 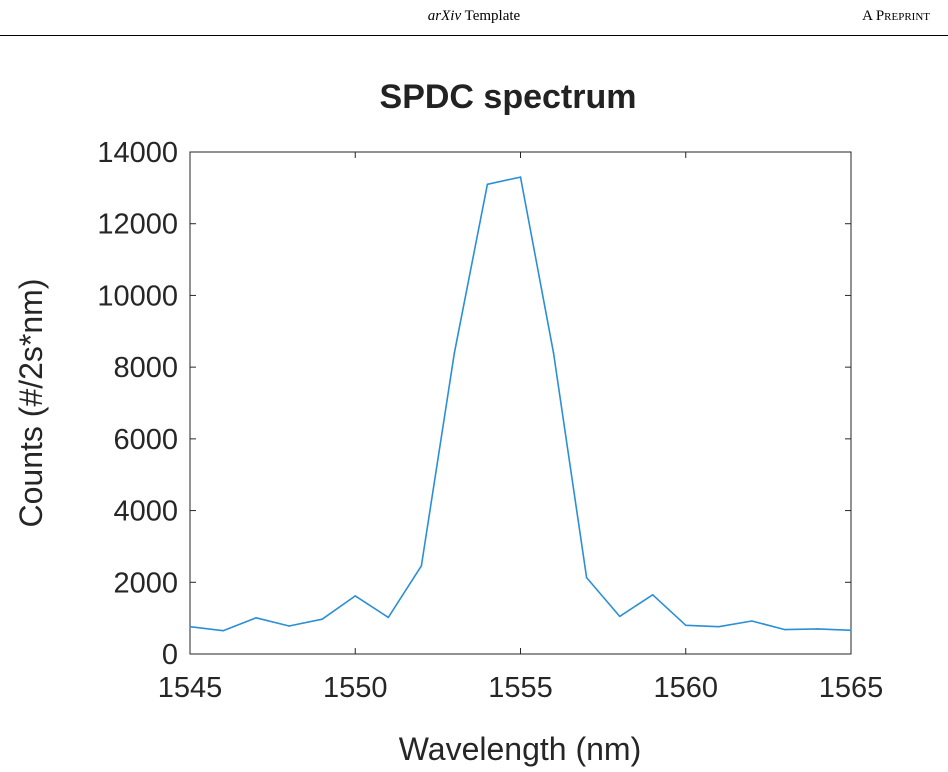 I want to click on y-tick-label: 0, so click(x=170, y=655).